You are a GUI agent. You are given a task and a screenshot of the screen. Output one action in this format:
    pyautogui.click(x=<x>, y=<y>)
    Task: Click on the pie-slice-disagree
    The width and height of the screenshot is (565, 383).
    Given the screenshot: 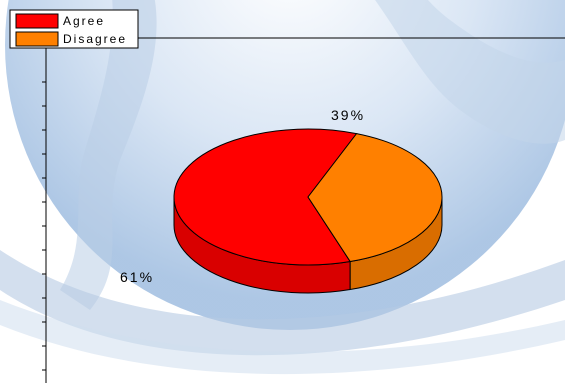 What is the action you would take?
    pyautogui.click(x=375, y=198)
    